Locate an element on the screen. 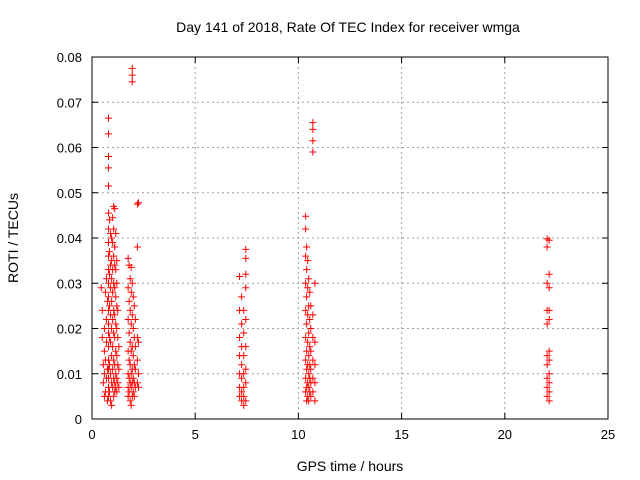 The image size is (640, 480). x-axis-label: GPS time / hours is located at coordinates (350, 466).